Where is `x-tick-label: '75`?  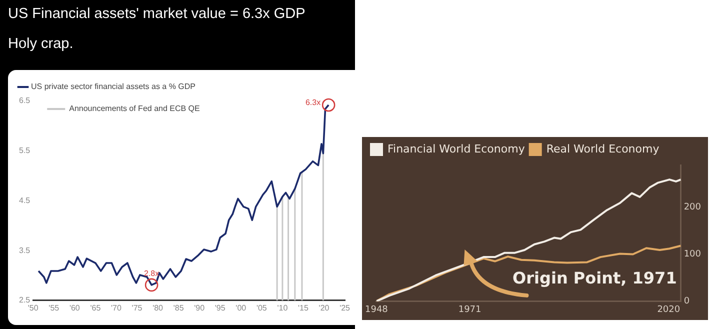
x-tick-label: '75 is located at coordinates (137, 307).